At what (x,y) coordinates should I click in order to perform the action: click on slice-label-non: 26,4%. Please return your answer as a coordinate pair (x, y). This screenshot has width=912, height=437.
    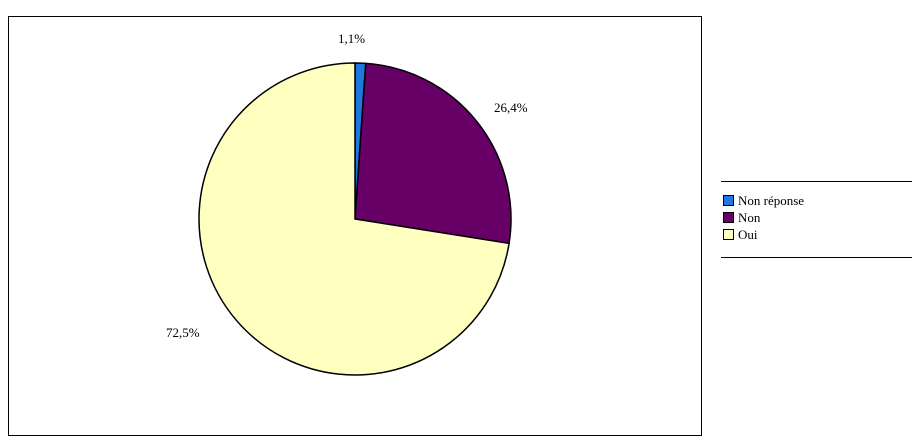
    Looking at the image, I should click on (511, 107).